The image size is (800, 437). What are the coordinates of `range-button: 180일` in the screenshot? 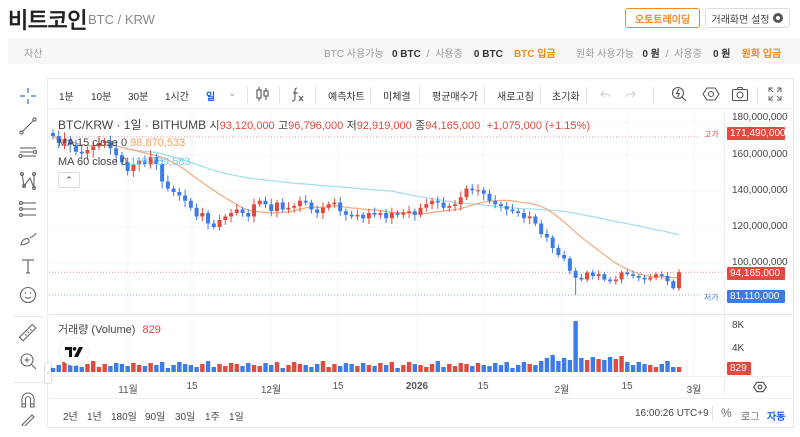 It's located at (124, 417).